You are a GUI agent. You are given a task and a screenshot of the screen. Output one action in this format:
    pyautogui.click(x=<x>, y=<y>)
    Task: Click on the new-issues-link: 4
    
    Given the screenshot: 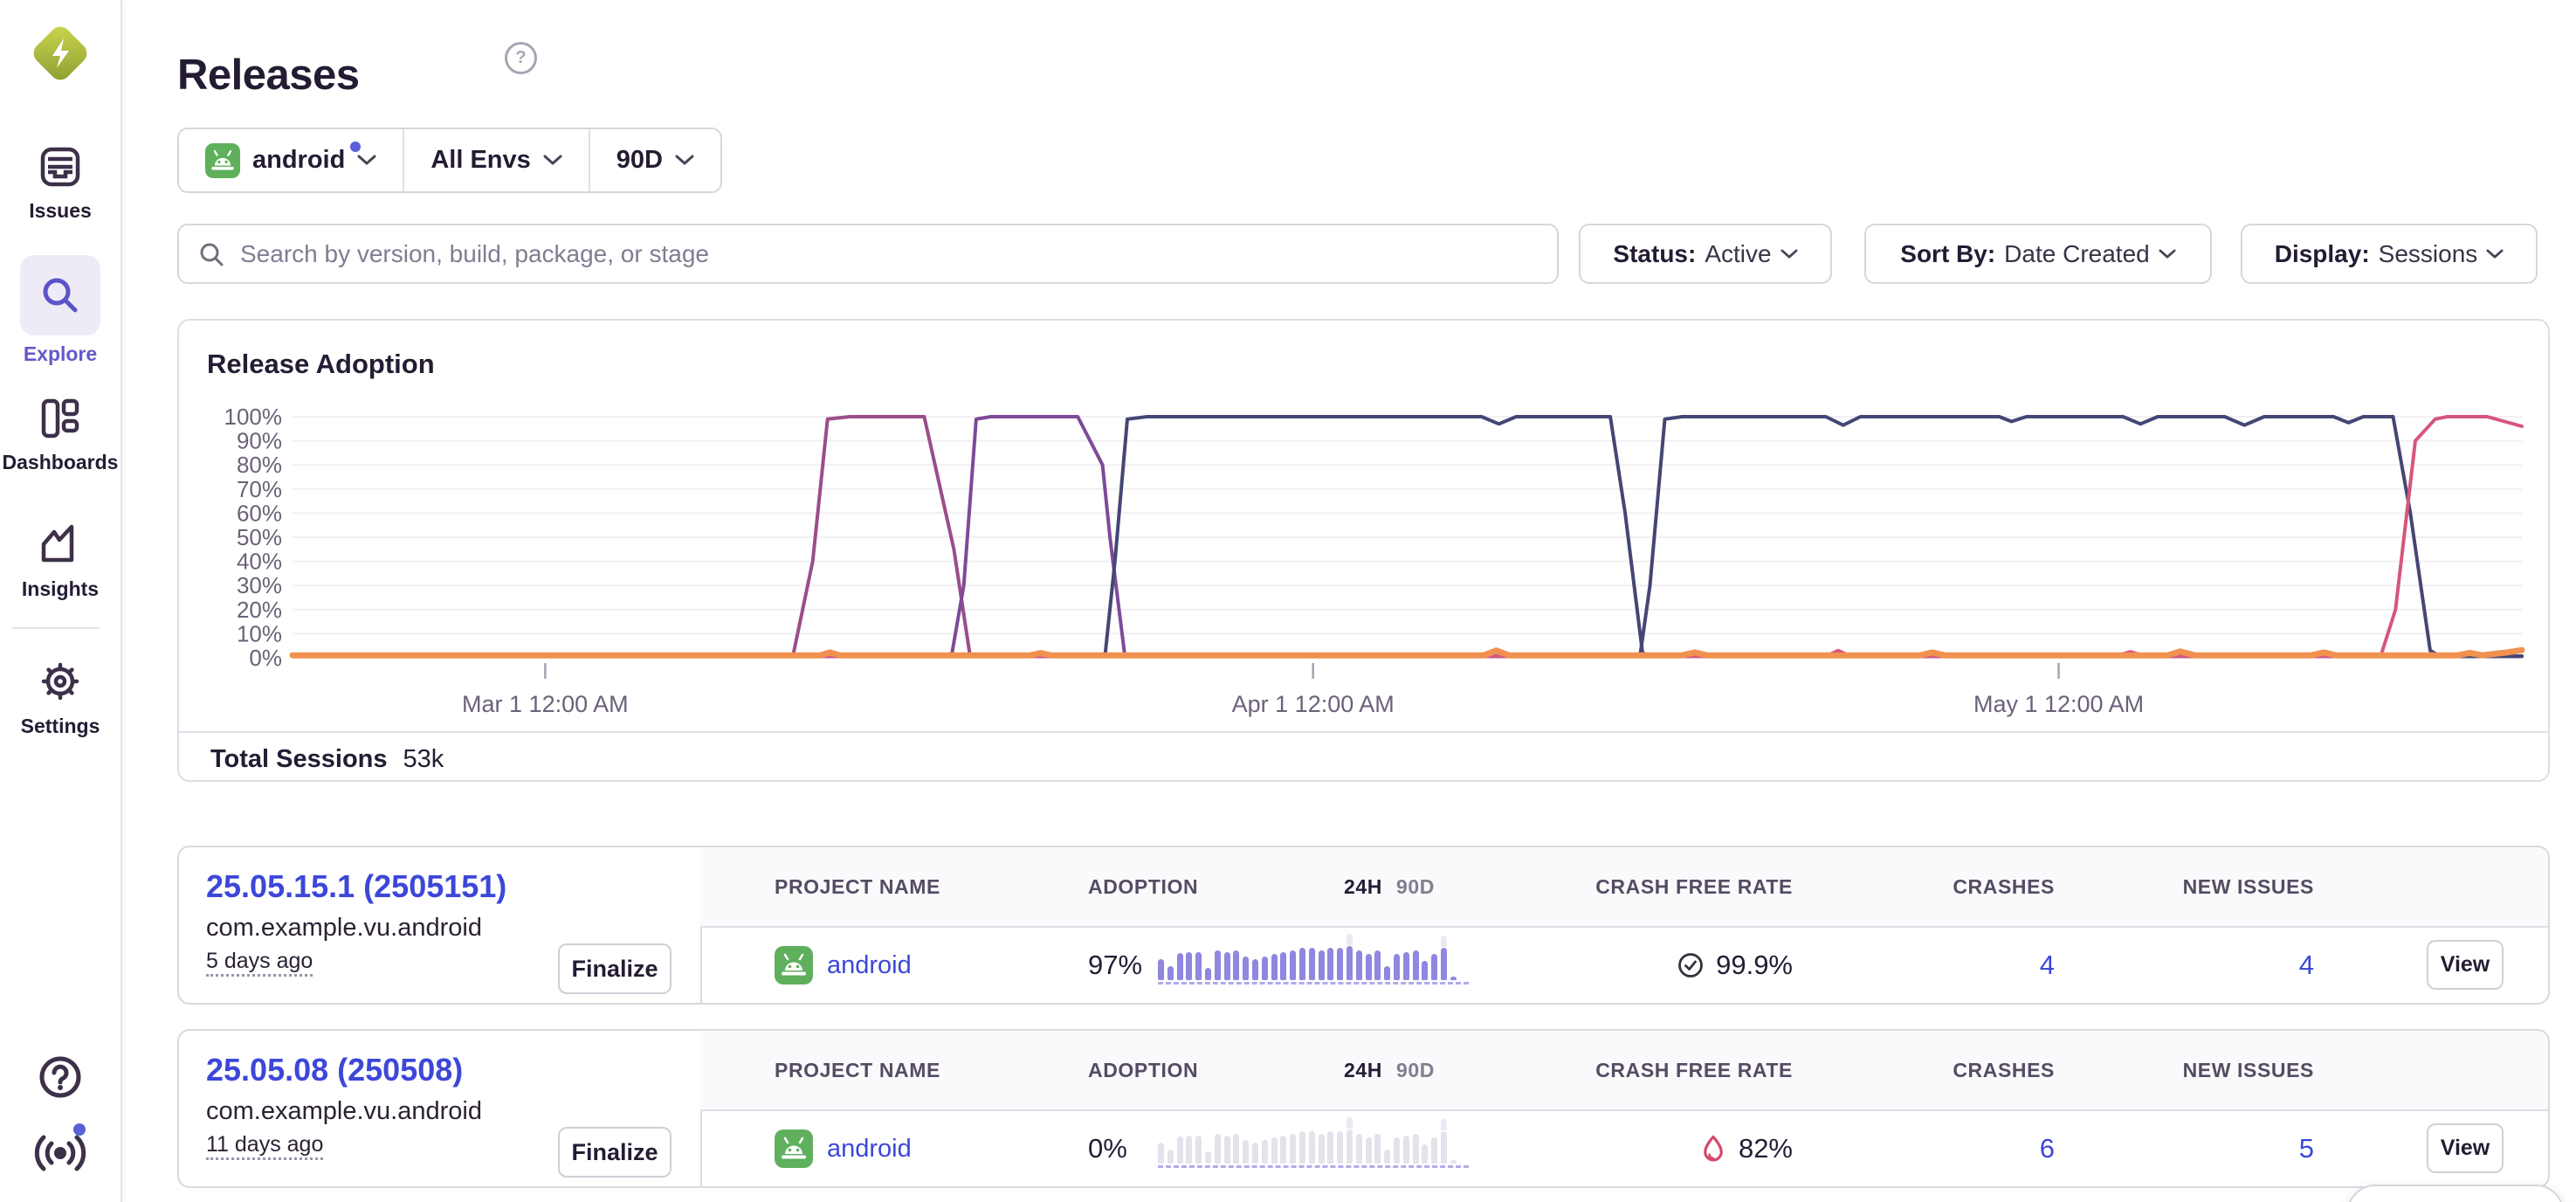 What is the action you would take?
    pyautogui.click(x=2306, y=965)
    